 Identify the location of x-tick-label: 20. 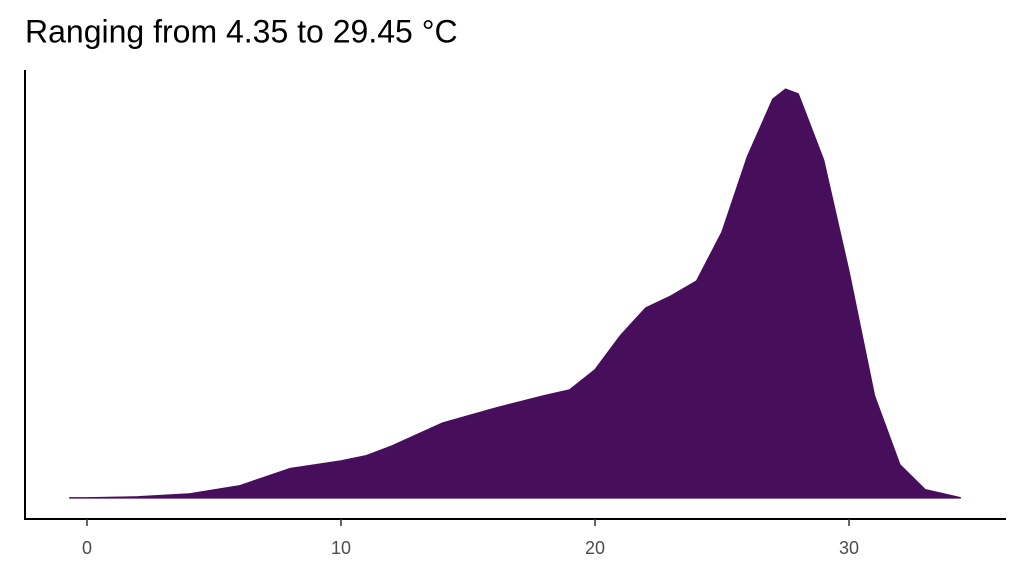
(595, 548).